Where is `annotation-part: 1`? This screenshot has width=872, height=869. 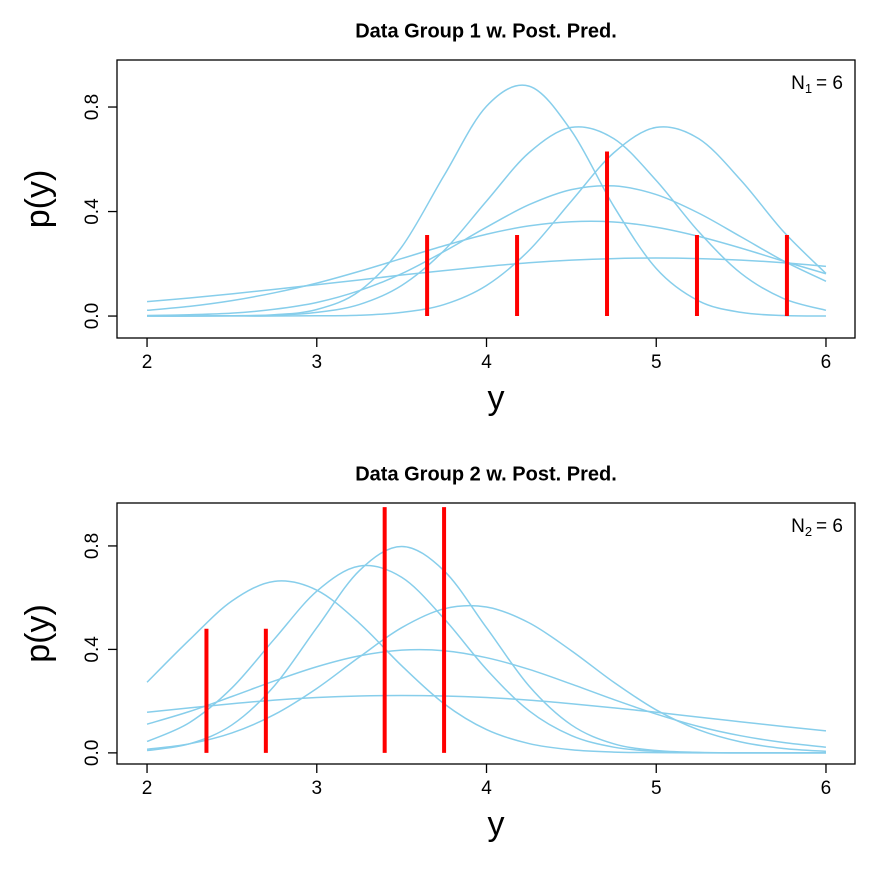
annotation-part: 1 is located at coordinates (808, 88).